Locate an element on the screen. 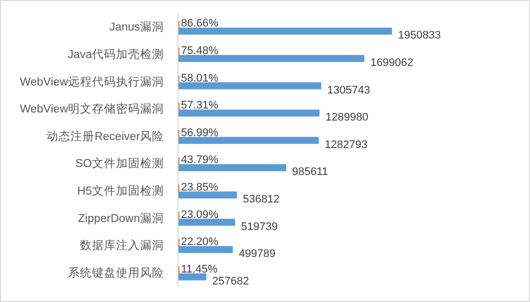 The width and height of the screenshot is (530, 302). data-label: 57.31% is located at coordinates (200, 106).